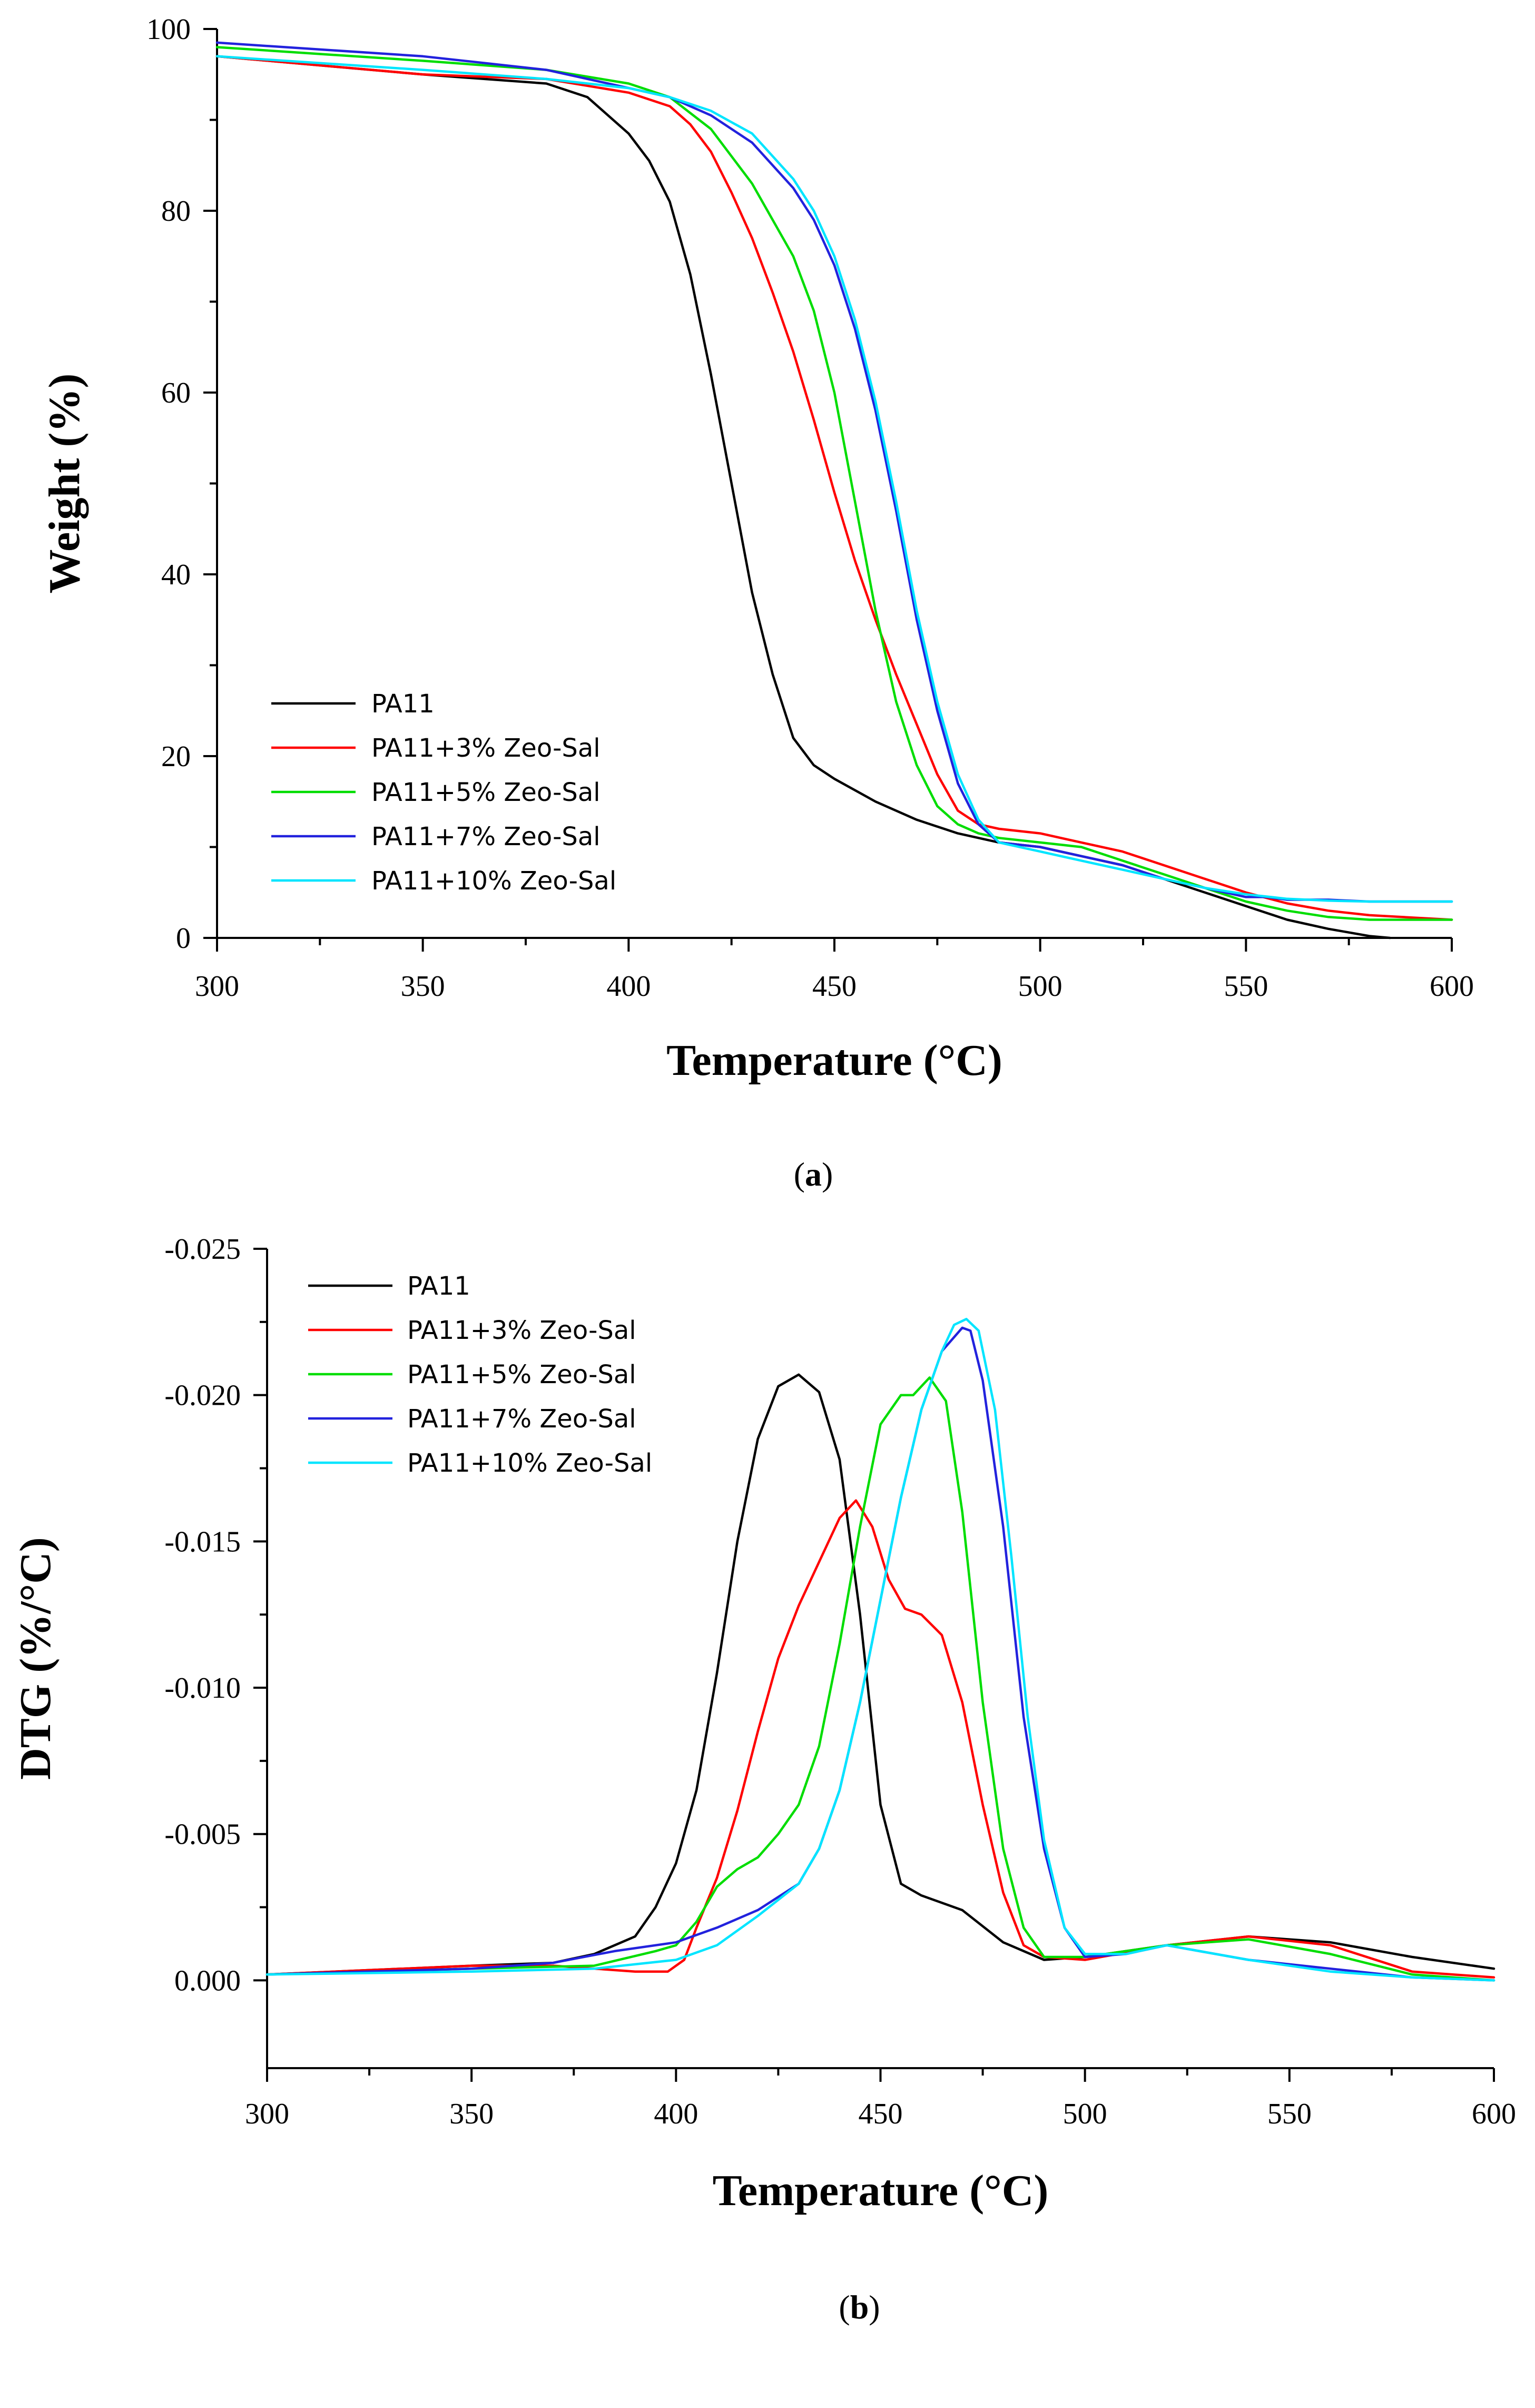 The width and height of the screenshot is (1535, 2408). I want to click on panel-caption: (b), so click(859, 2307).